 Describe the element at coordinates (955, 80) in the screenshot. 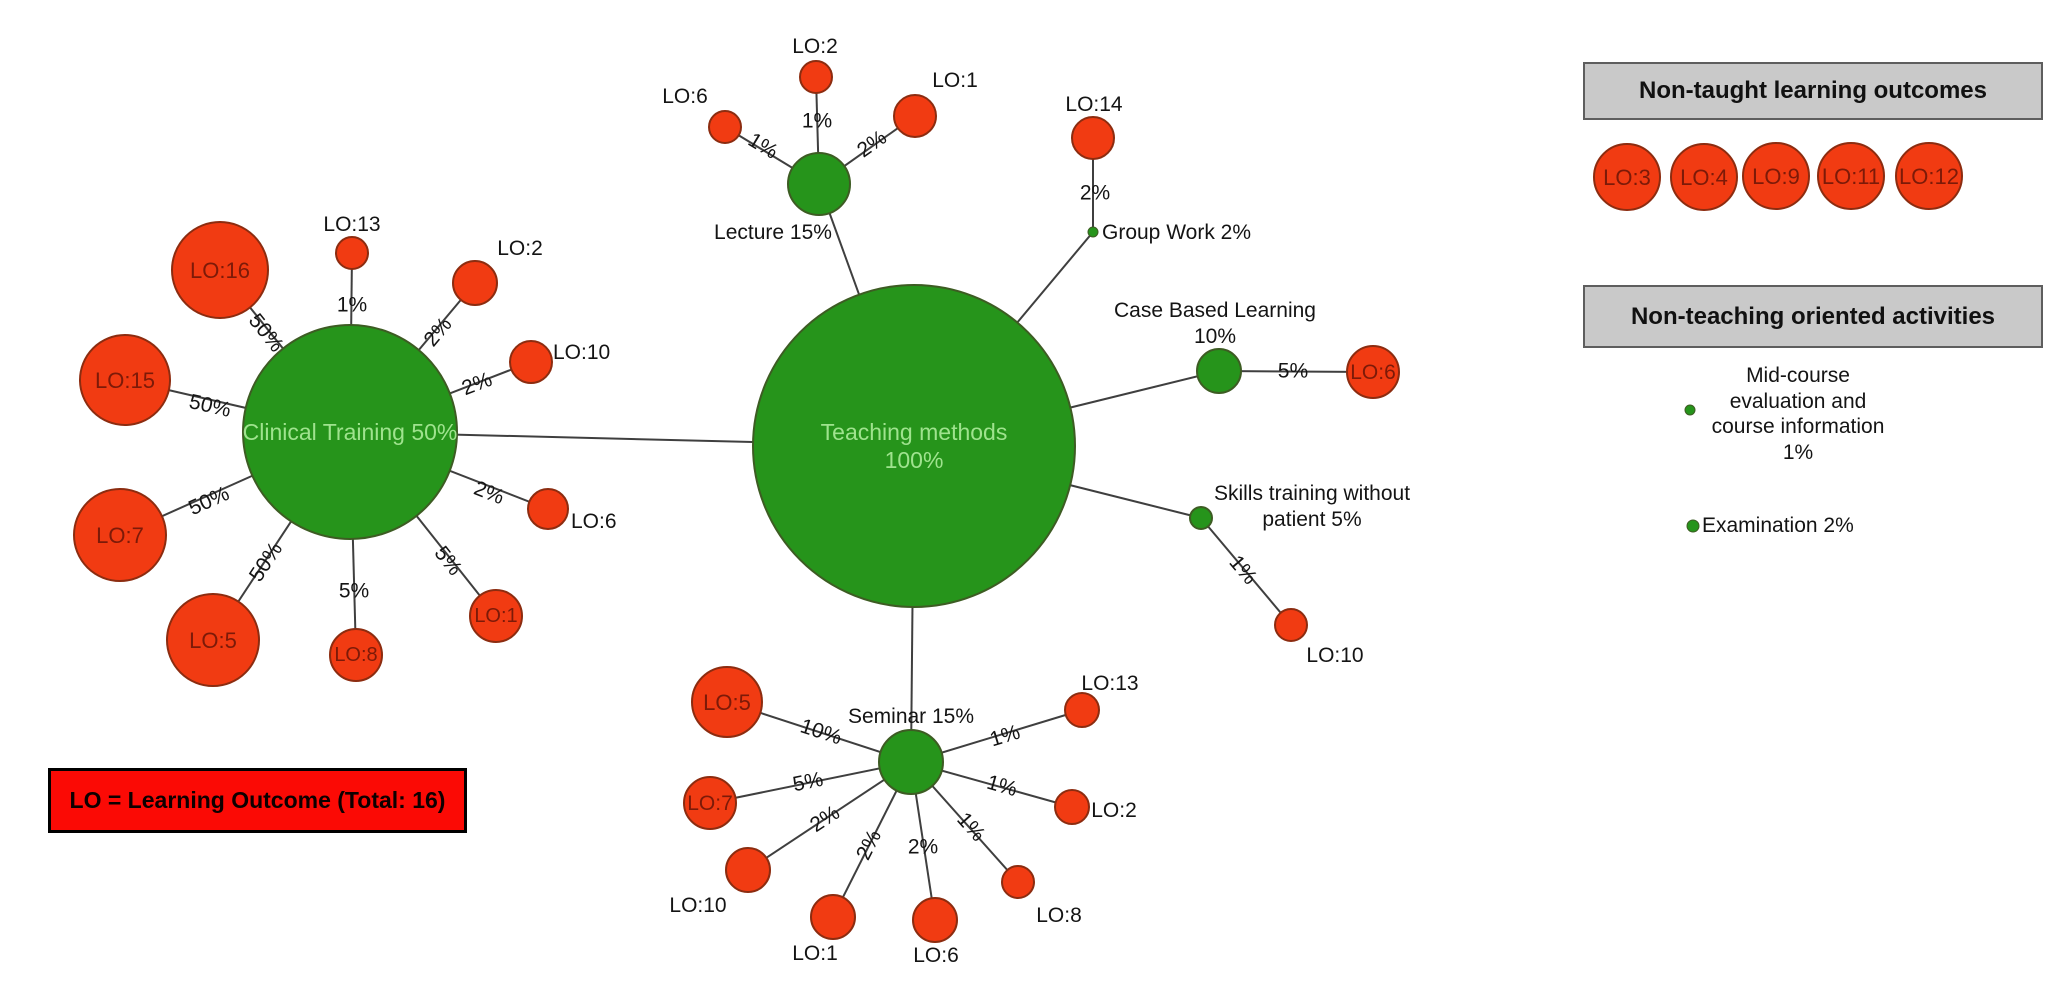

I see `node-label-lc_lo1: LO:1` at that location.